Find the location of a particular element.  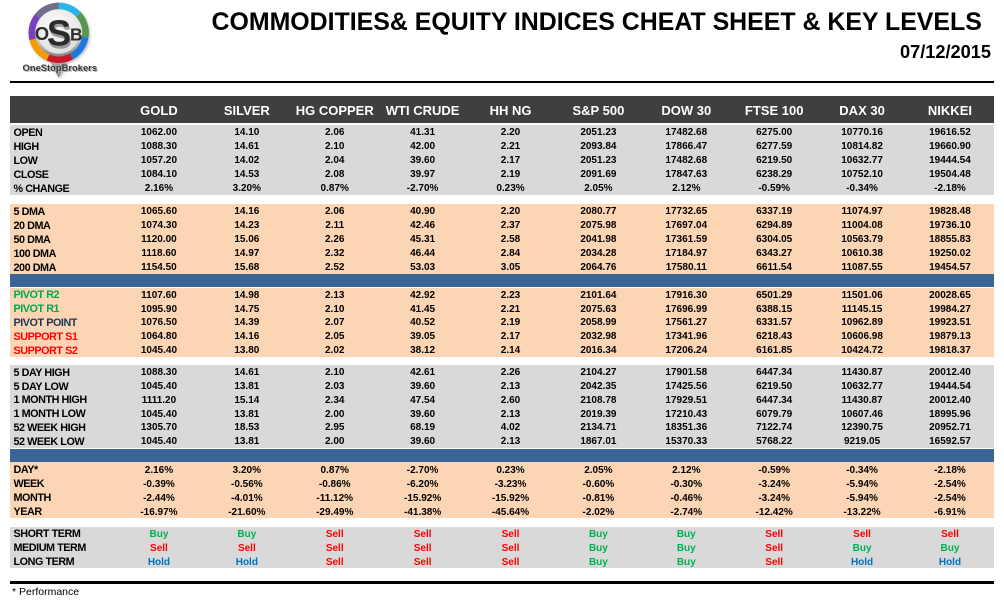

svg-text: B is located at coordinates (76, 35).